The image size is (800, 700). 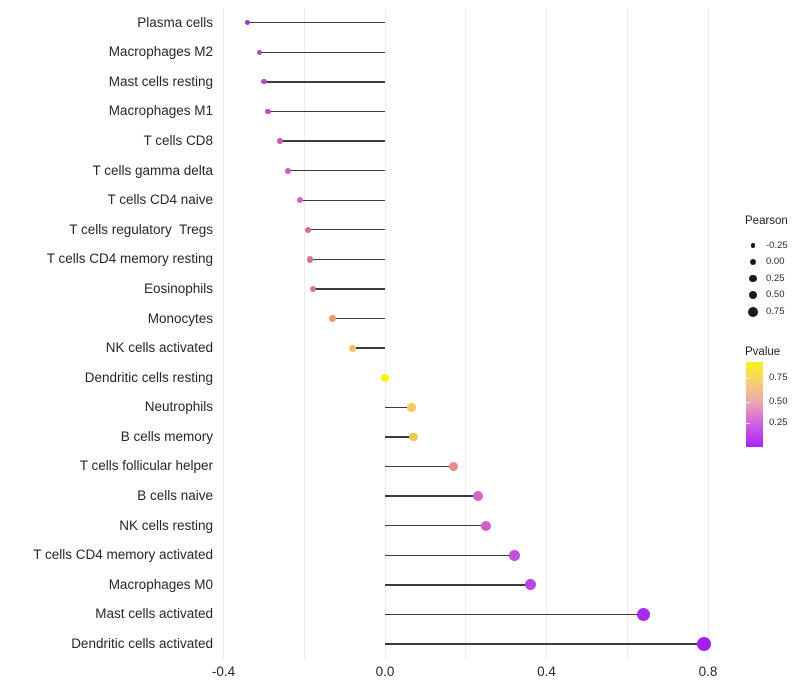 I want to click on pearson-legend-label: 0.75, so click(x=775, y=311).